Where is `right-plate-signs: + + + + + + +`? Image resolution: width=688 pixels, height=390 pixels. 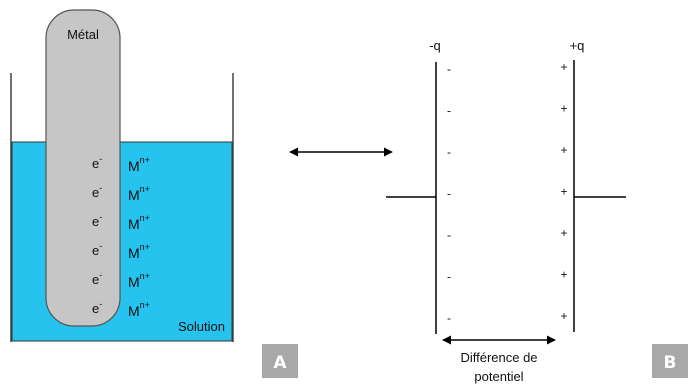 right-plate-signs: + + + + + + + is located at coordinates (563, 191).